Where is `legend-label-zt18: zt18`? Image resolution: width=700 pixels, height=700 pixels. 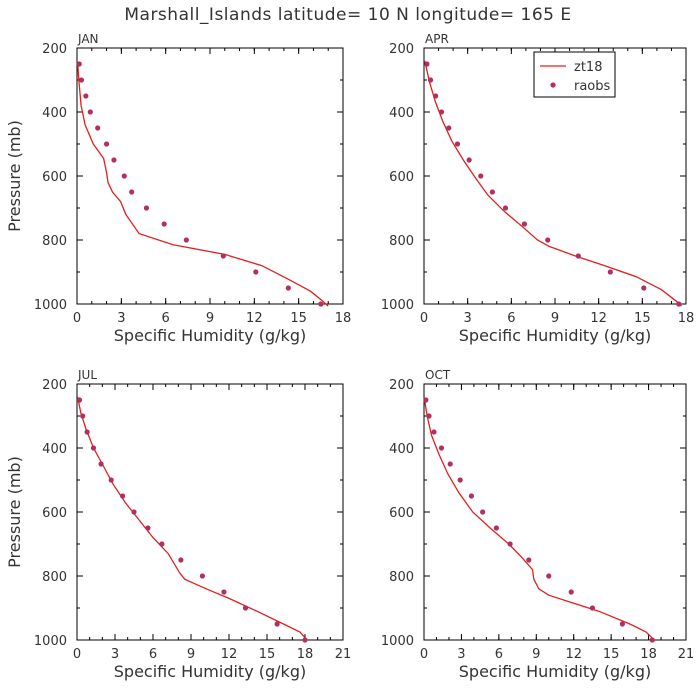
legend-label-zt18: zt18 is located at coordinates (588, 67).